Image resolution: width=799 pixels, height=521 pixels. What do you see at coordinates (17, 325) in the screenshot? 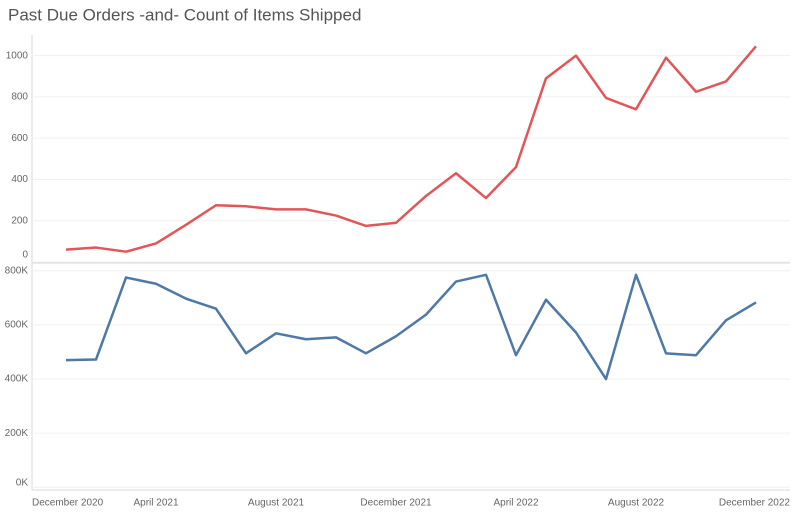
I see `y-tick-label: 600K` at bounding box center [17, 325].